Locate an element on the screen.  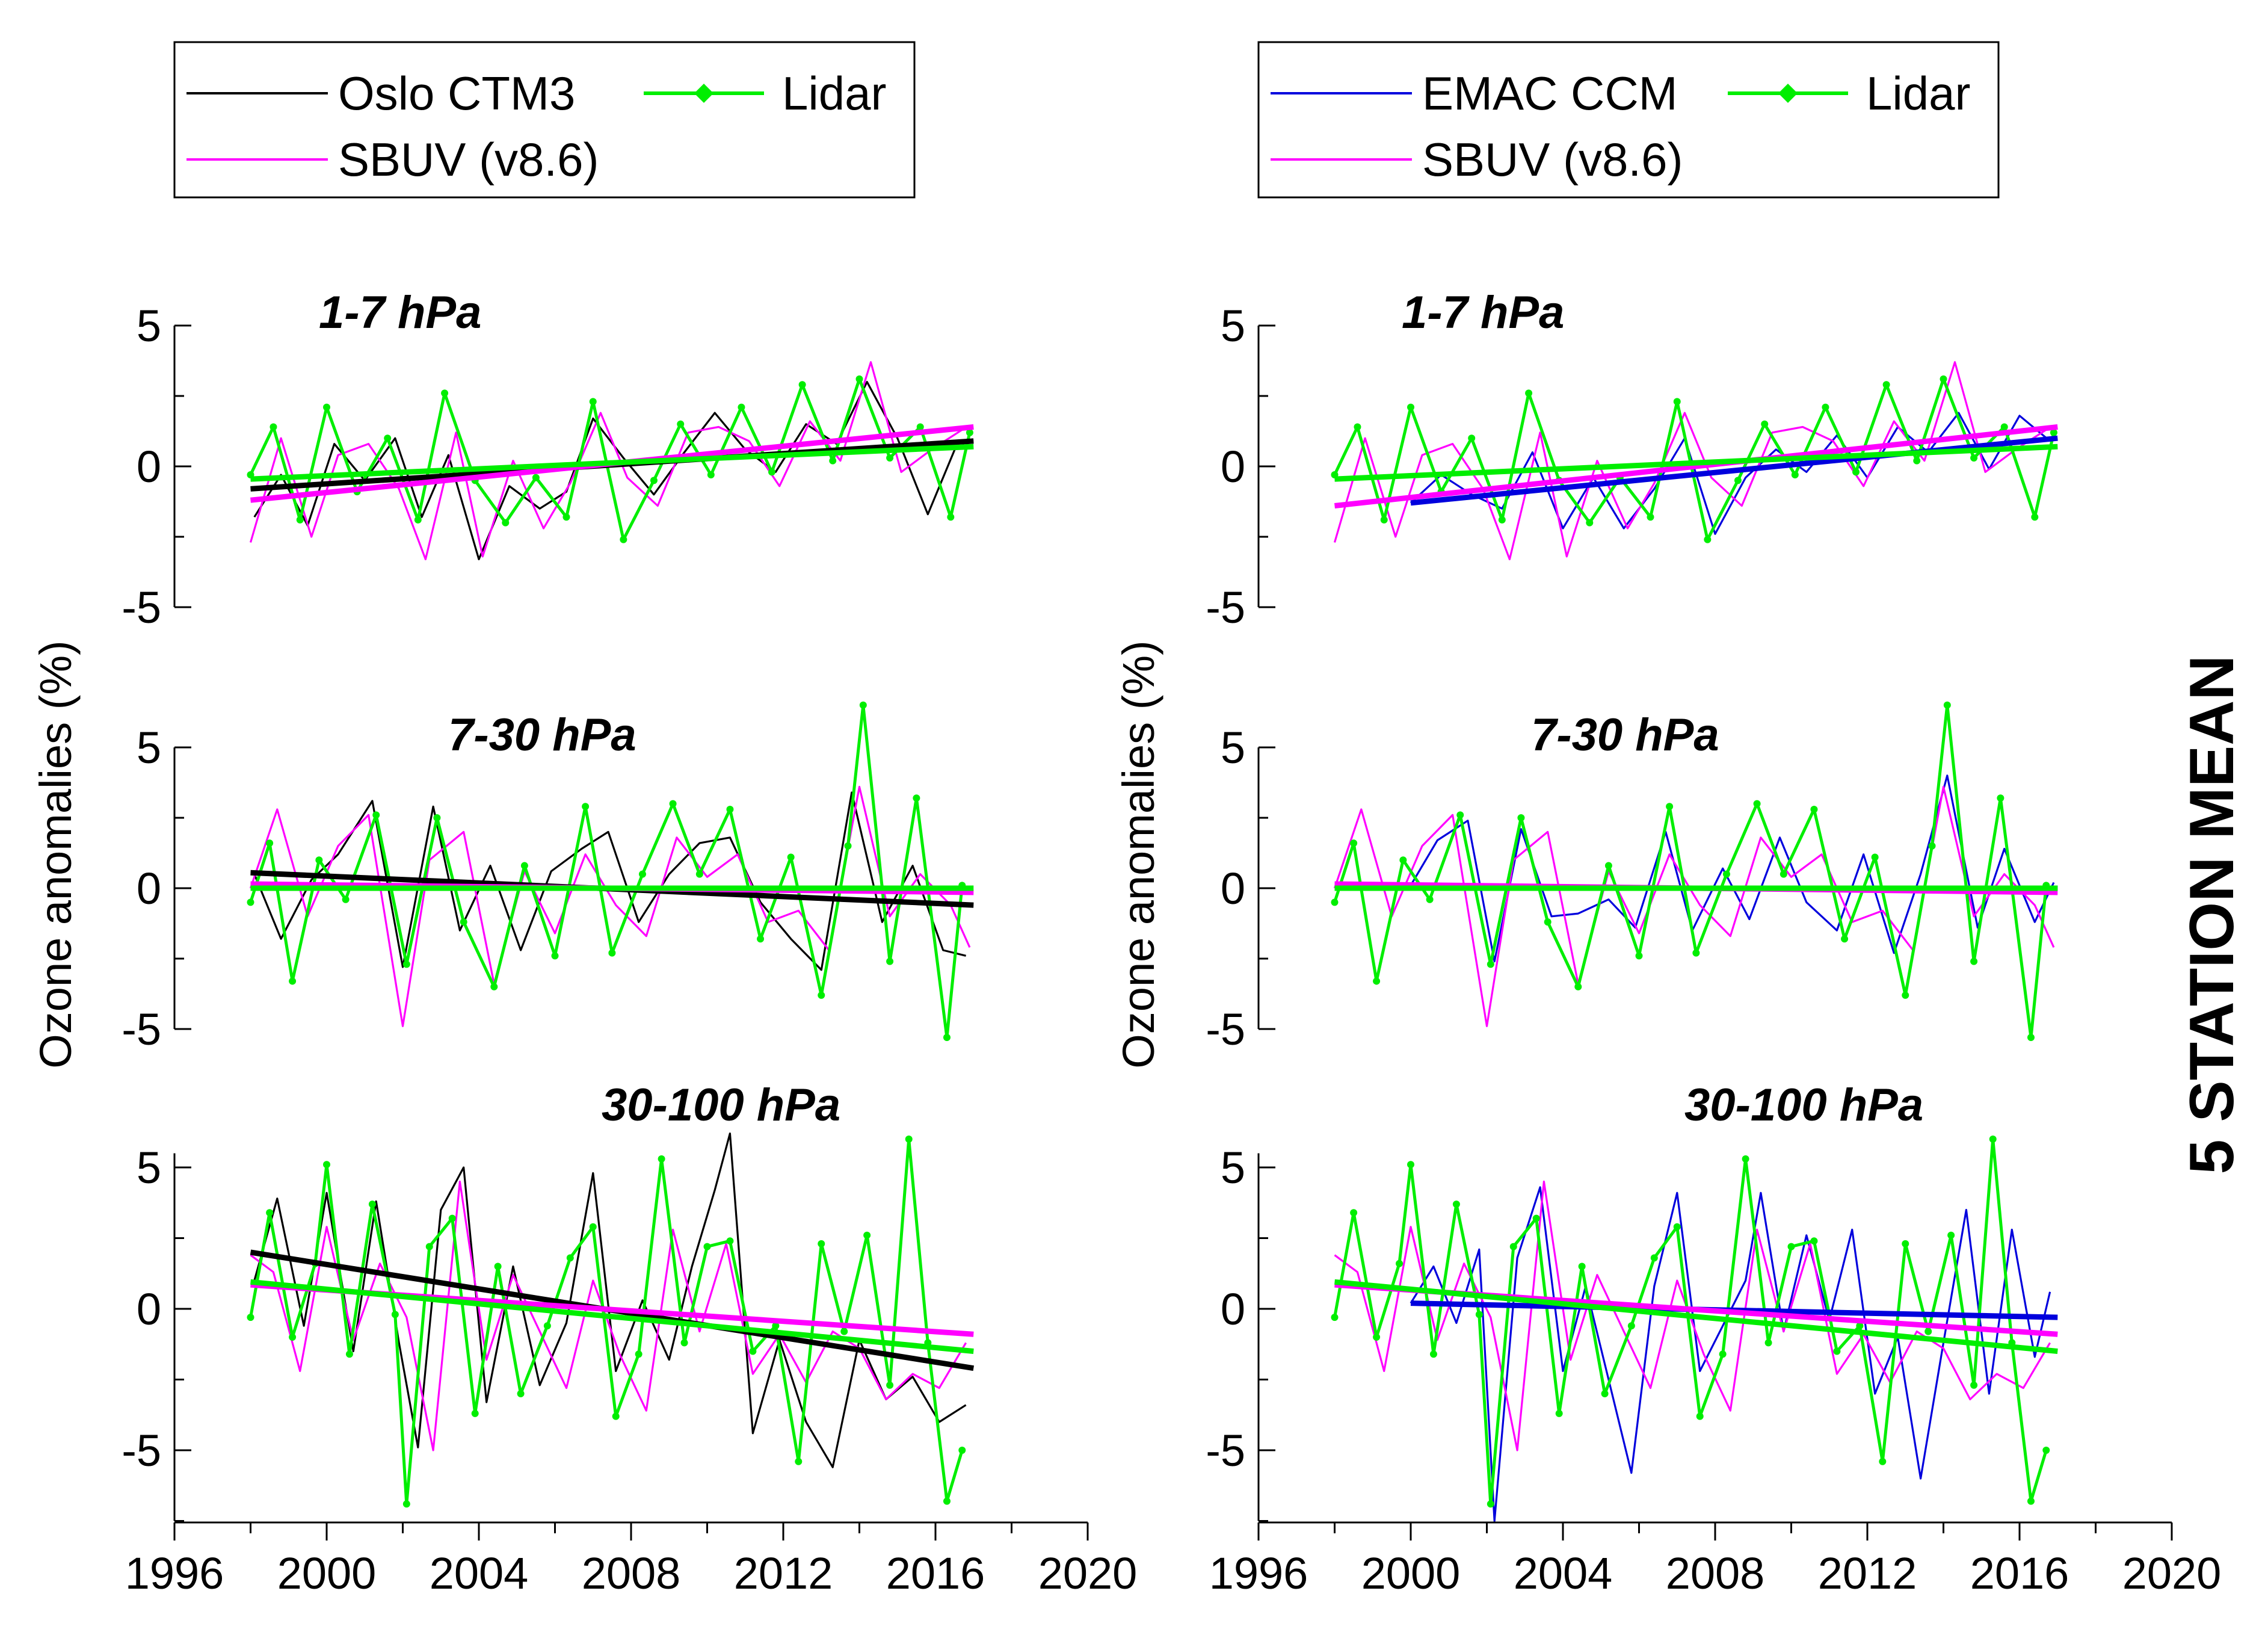
legend-right: EMAC CCM Lidar SBUV (v8.6) is located at coordinates (1628, 120).